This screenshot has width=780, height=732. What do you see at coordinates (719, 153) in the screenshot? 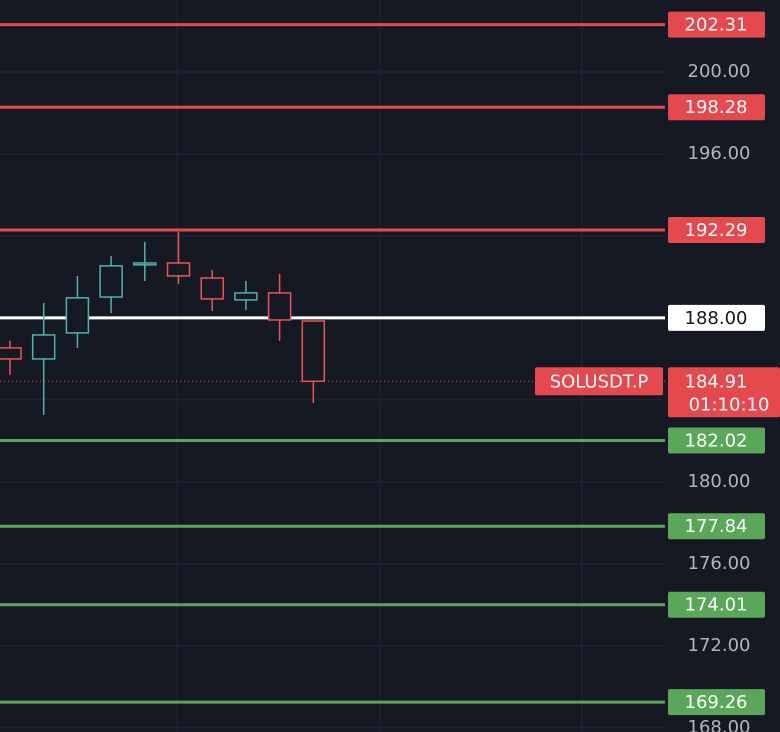
I see `y-tick-label: 196.00` at bounding box center [719, 153].